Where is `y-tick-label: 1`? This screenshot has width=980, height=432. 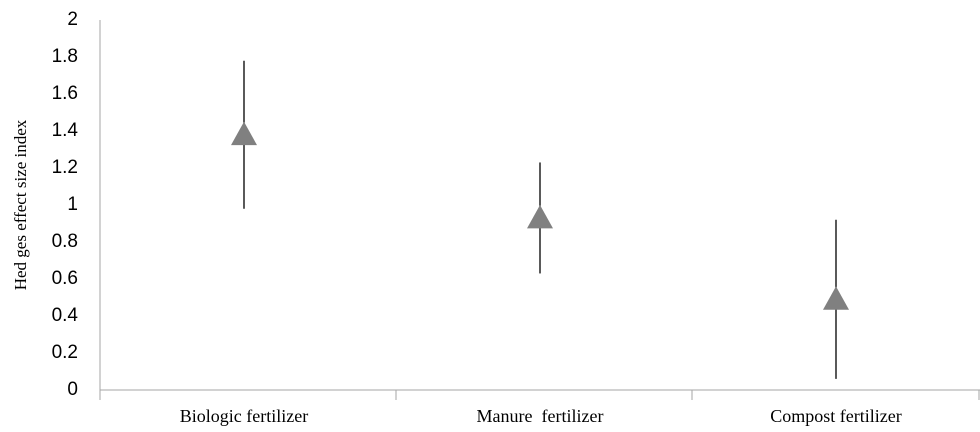
y-tick-label: 1 is located at coordinates (72, 204).